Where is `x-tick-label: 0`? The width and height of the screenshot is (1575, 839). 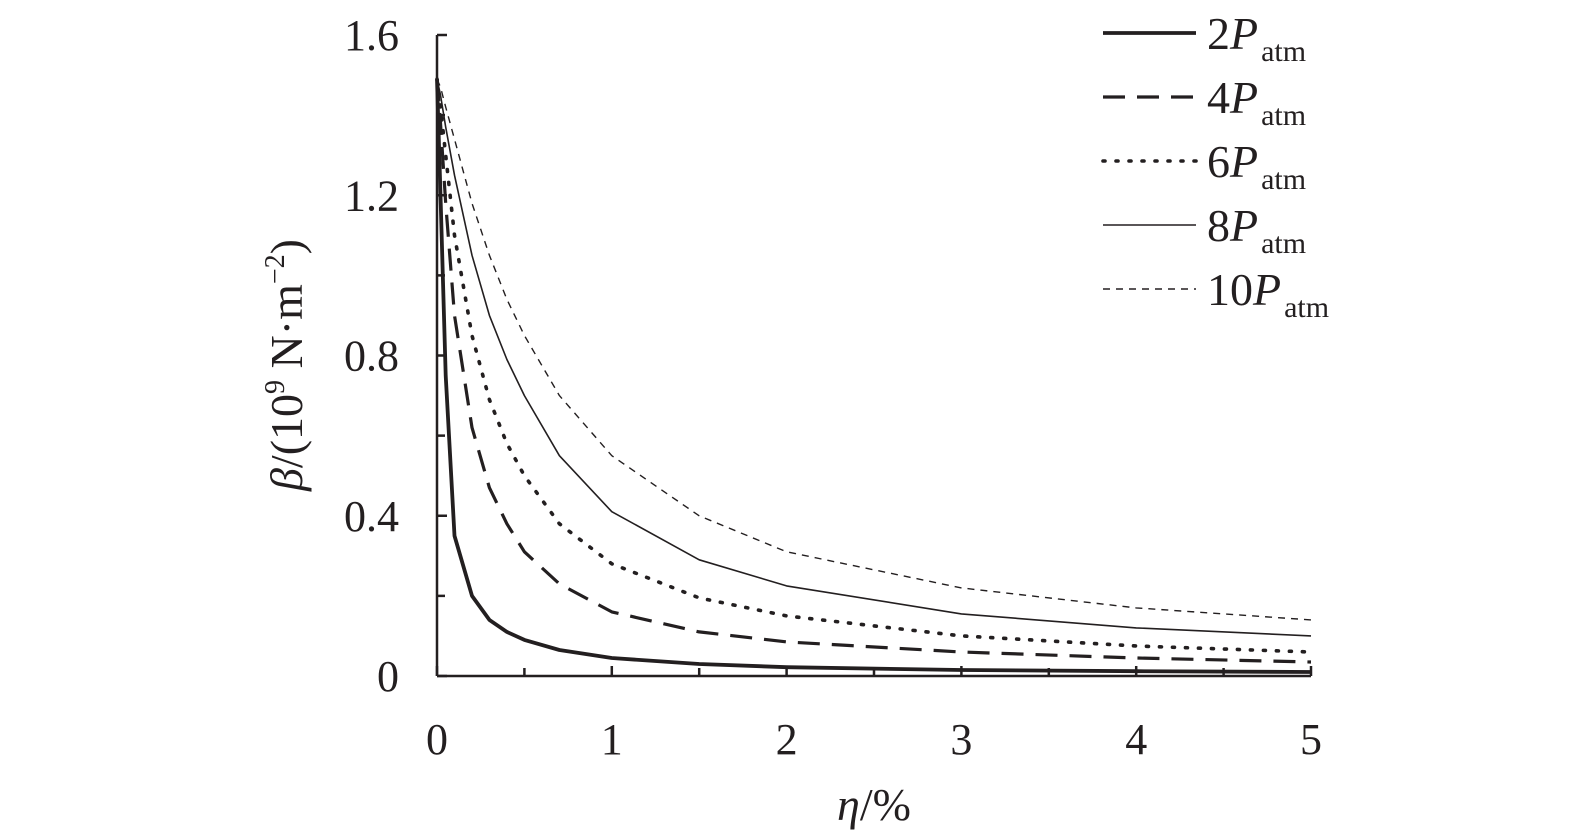
x-tick-label: 0 is located at coordinates (437, 739).